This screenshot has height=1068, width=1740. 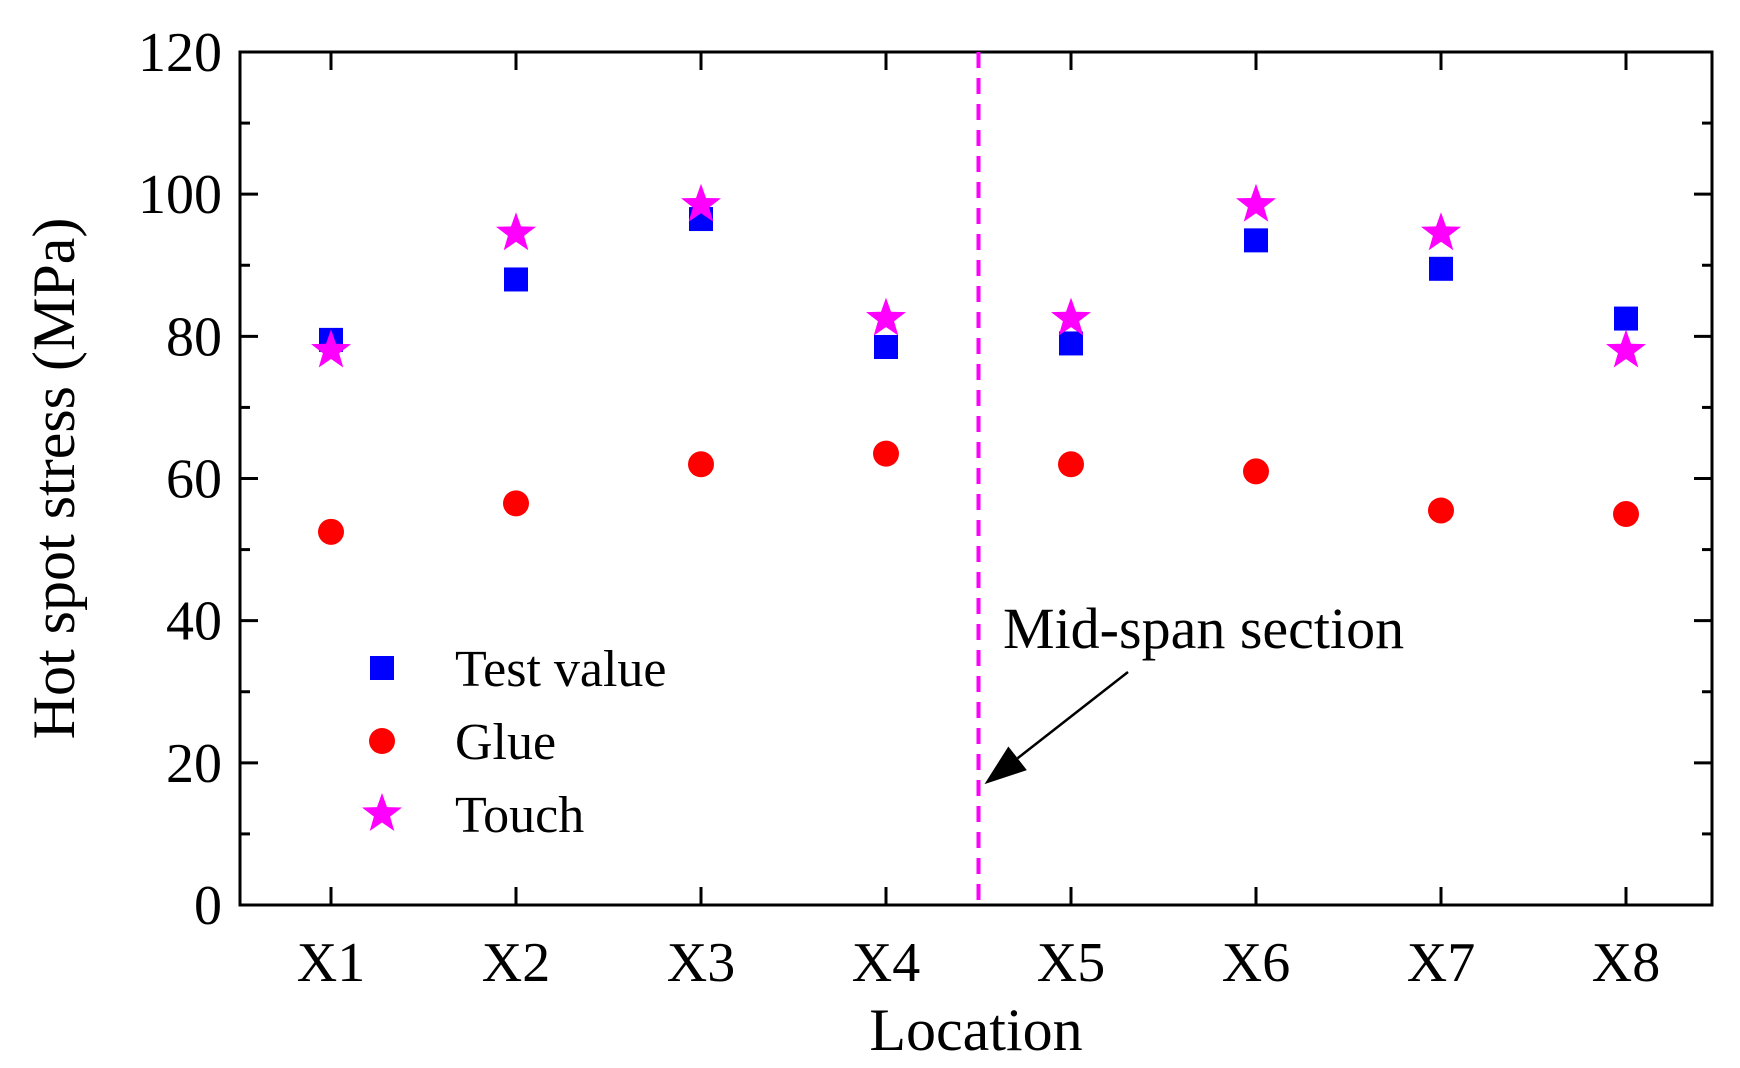 I want to click on legend-label: Glue, so click(x=505, y=742).